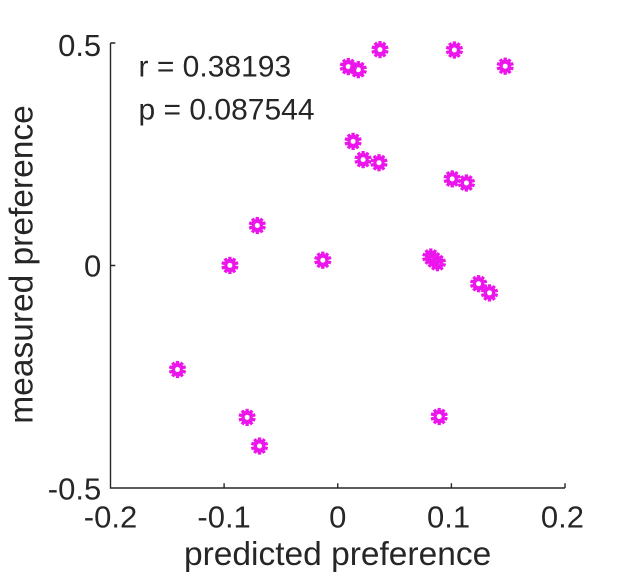  What do you see at coordinates (21, 264) in the screenshot?
I see `svg-text: measured preference` at bounding box center [21, 264].